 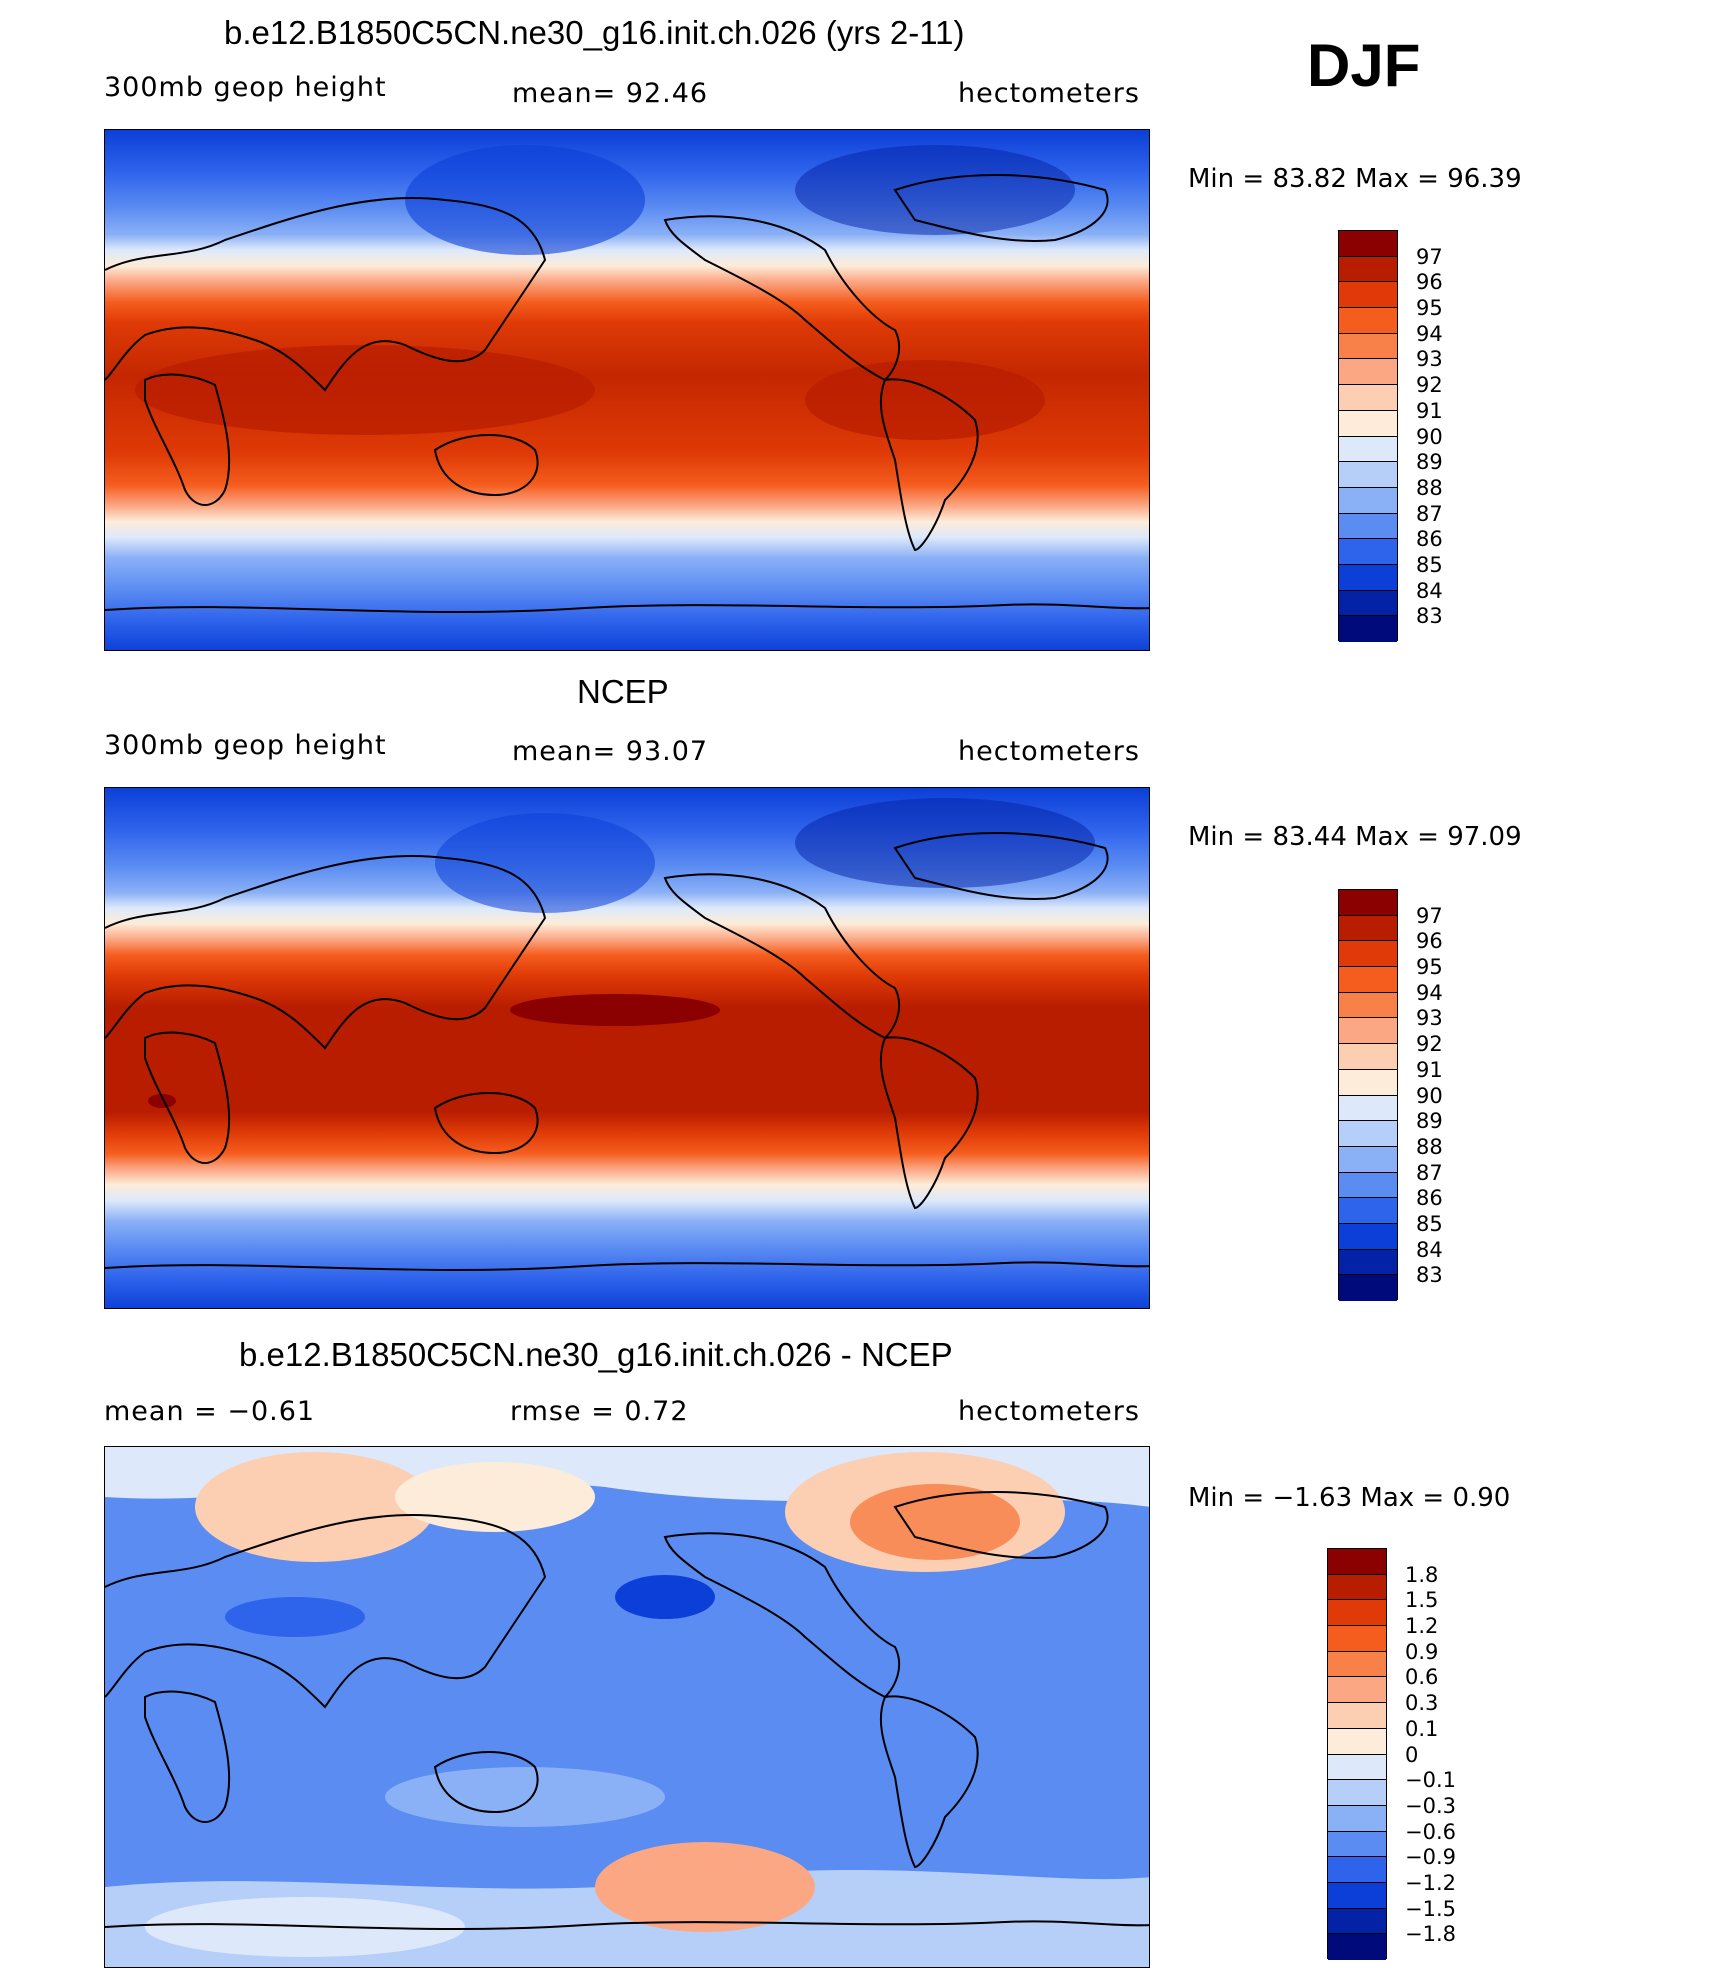 What do you see at coordinates (1429, 590) in the screenshot?
I see `panel-1-colorbar-label: 84` at bounding box center [1429, 590].